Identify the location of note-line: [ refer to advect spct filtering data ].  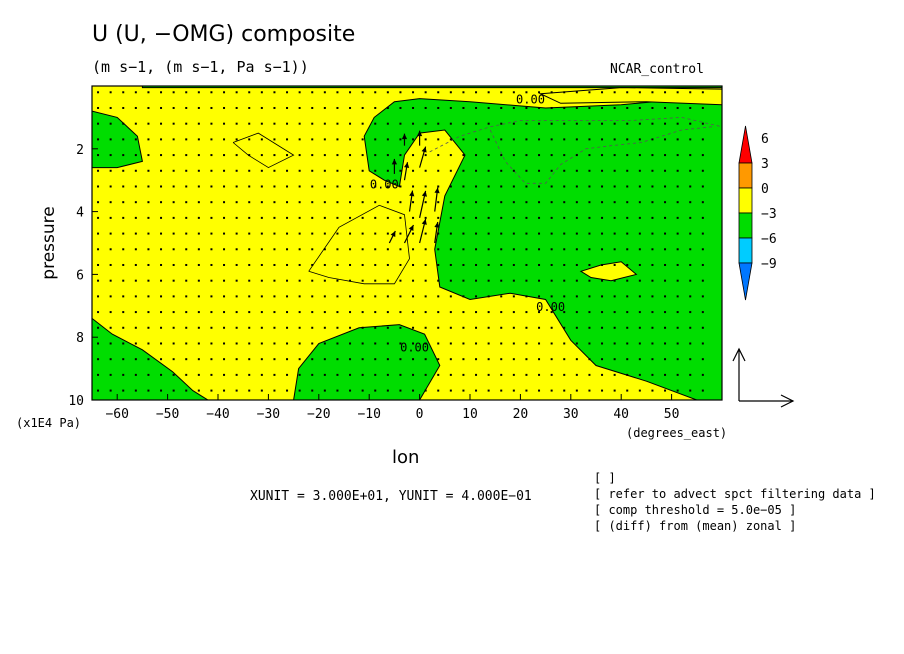
(735, 494).